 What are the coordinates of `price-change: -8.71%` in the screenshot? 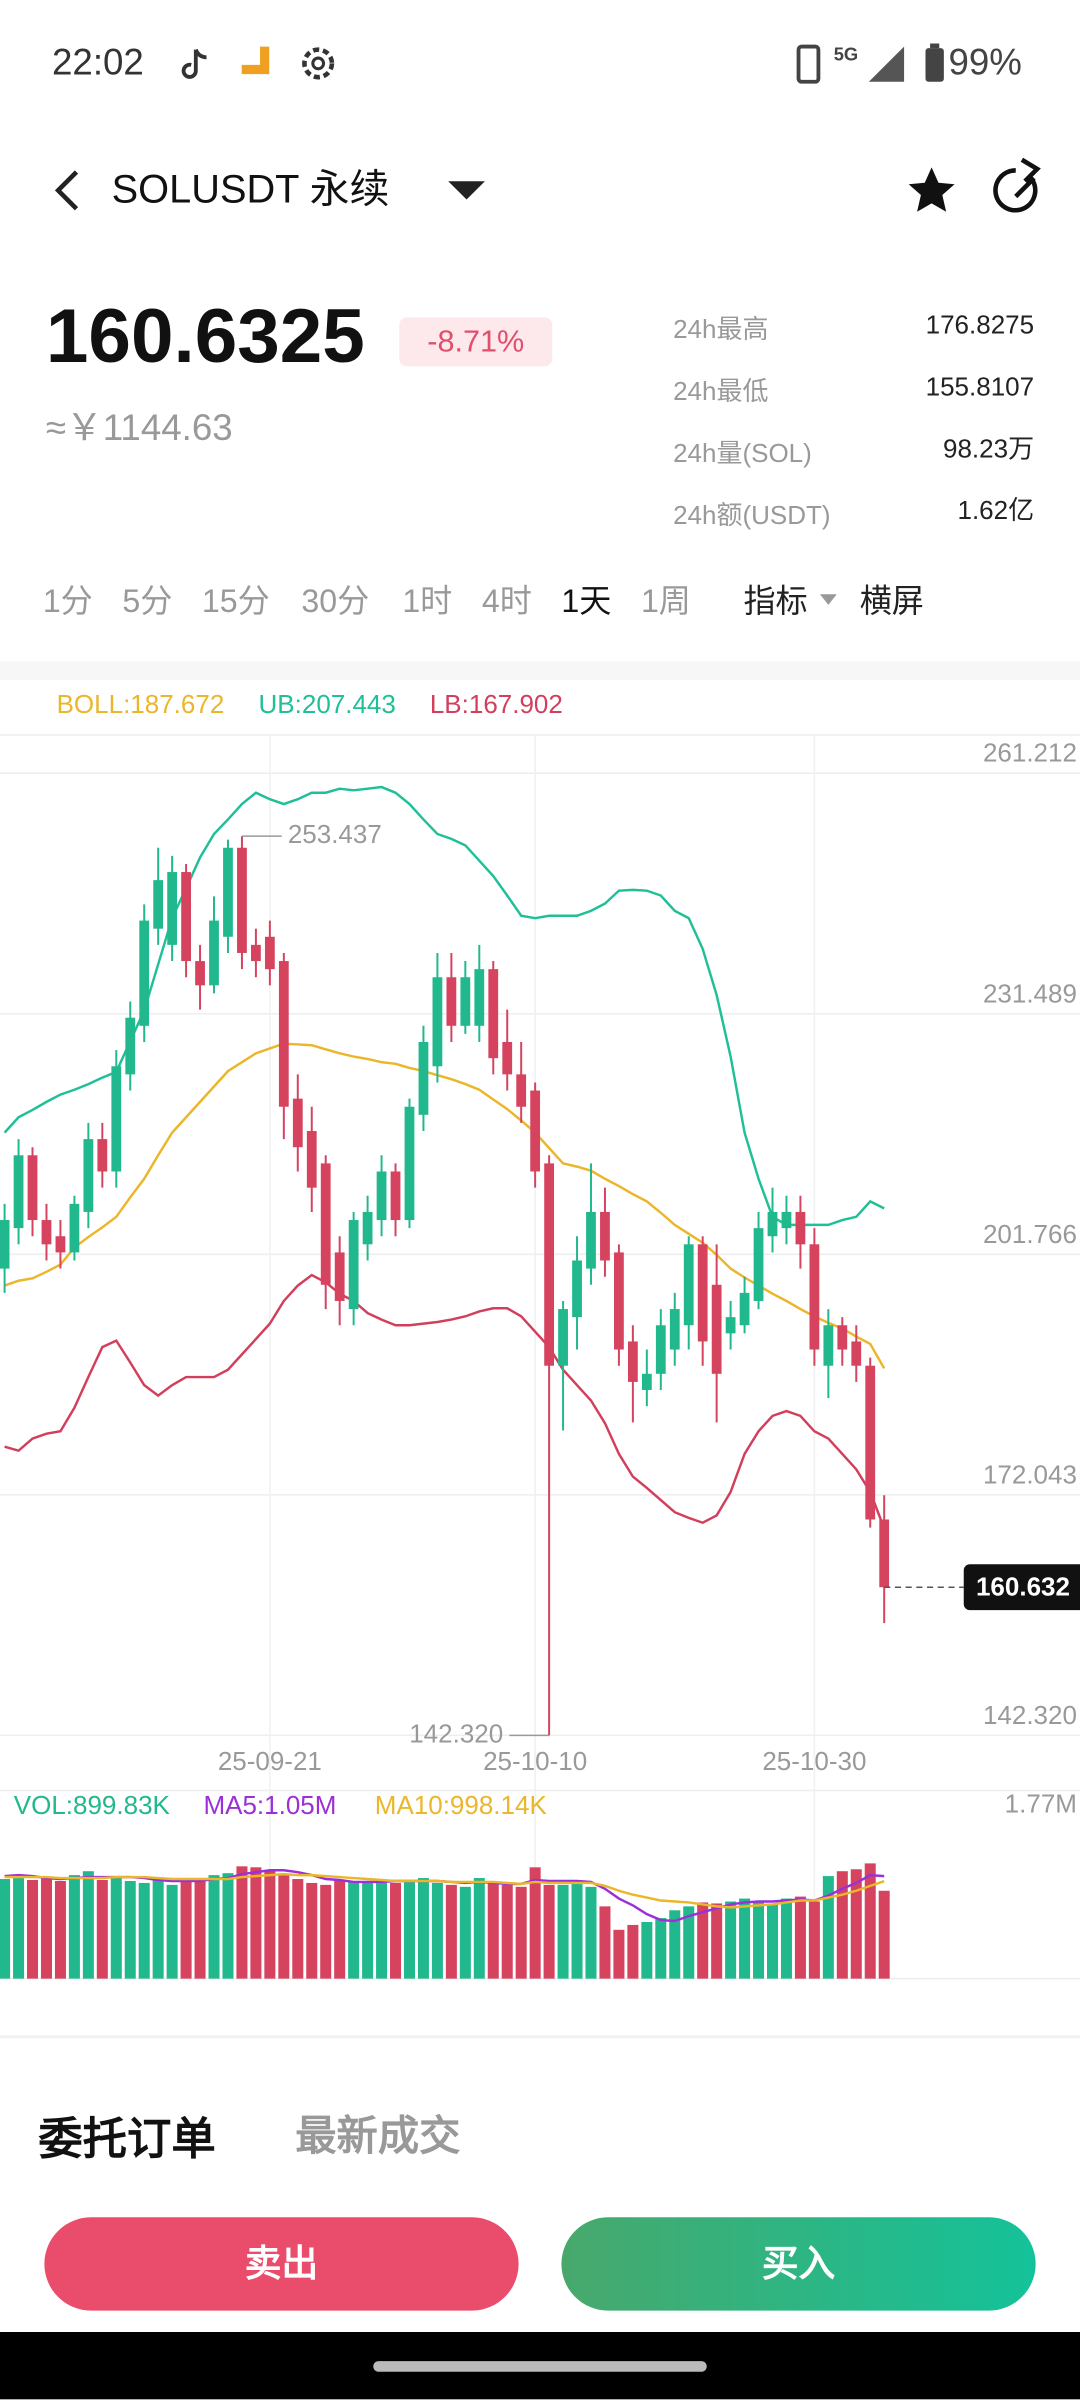 It's located at (475, 341).